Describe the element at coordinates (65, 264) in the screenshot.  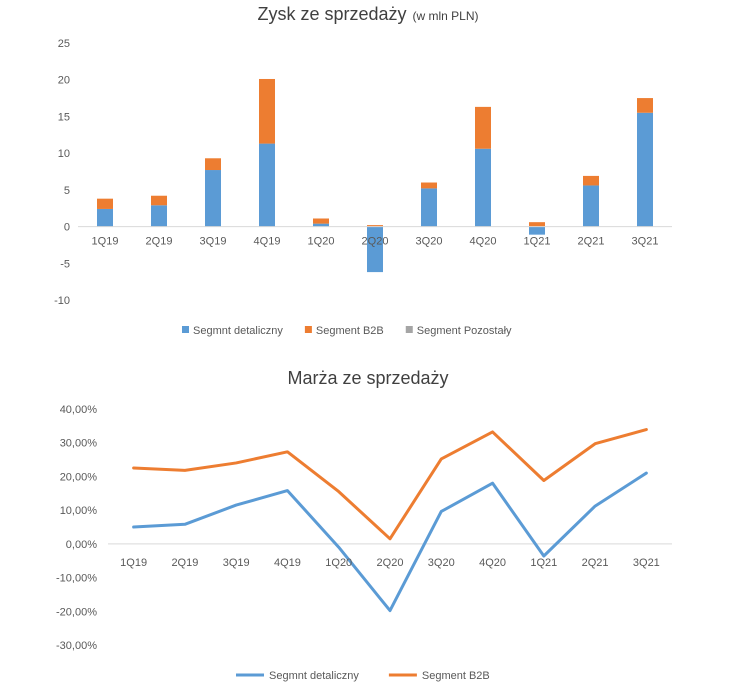
I see `chart1-y-tick-label: -5` at that location.